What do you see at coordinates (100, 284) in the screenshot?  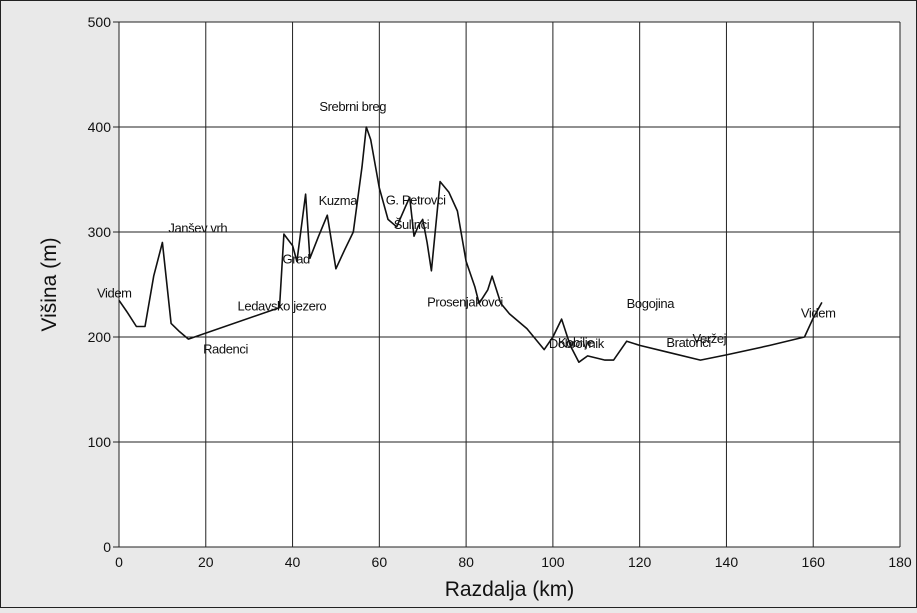 I see `y-tick-labels: 0 100 200 300 400 500` at bounding box center [100, 284].